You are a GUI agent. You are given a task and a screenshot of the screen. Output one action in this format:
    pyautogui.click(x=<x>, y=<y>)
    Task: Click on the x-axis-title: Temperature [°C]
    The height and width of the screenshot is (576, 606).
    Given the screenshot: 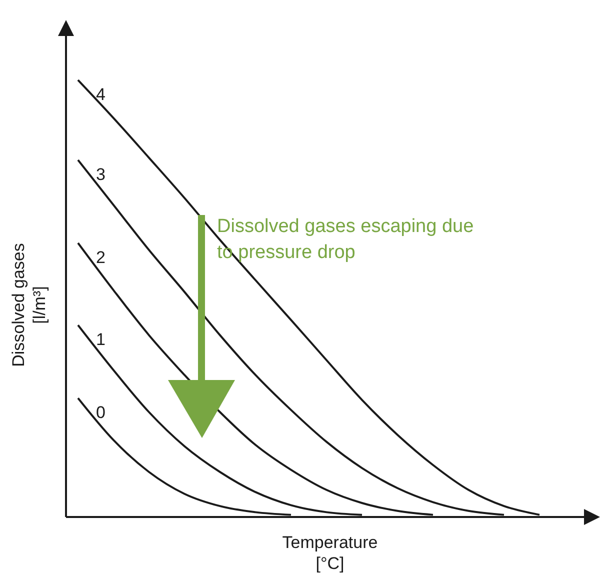 What is the action you would take?
    pyautogui.click(x=330, y=553)
    